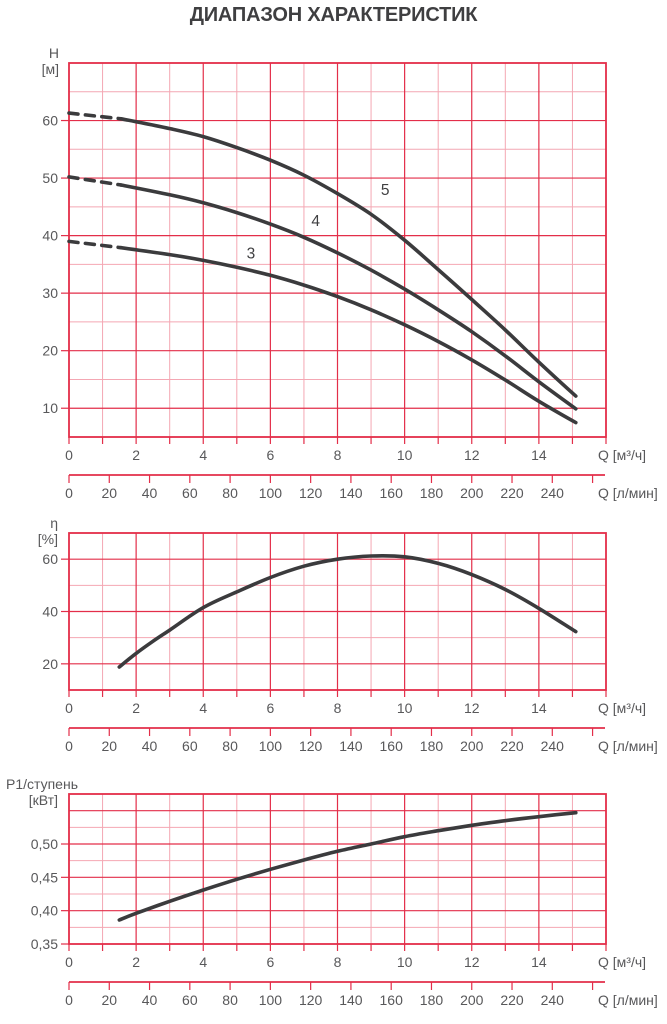 This screenshot has width=667, height=1024. I want to click on y-tick-label: 60, so click(50, 121).